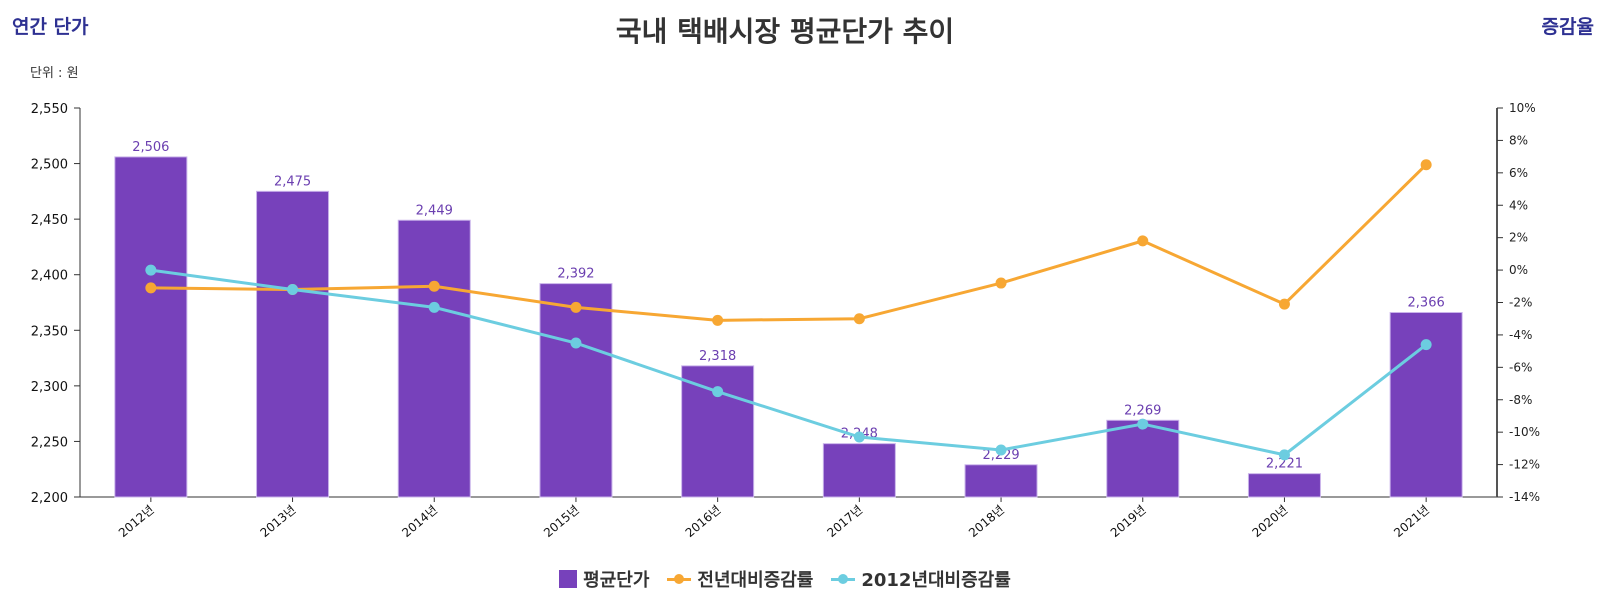 This screenshot has width=1612, height=613. What do you see at coordinates (49, 498) in the screenshot?
I see `left-tick-label: 2,200` at bounding box center [49, 498].